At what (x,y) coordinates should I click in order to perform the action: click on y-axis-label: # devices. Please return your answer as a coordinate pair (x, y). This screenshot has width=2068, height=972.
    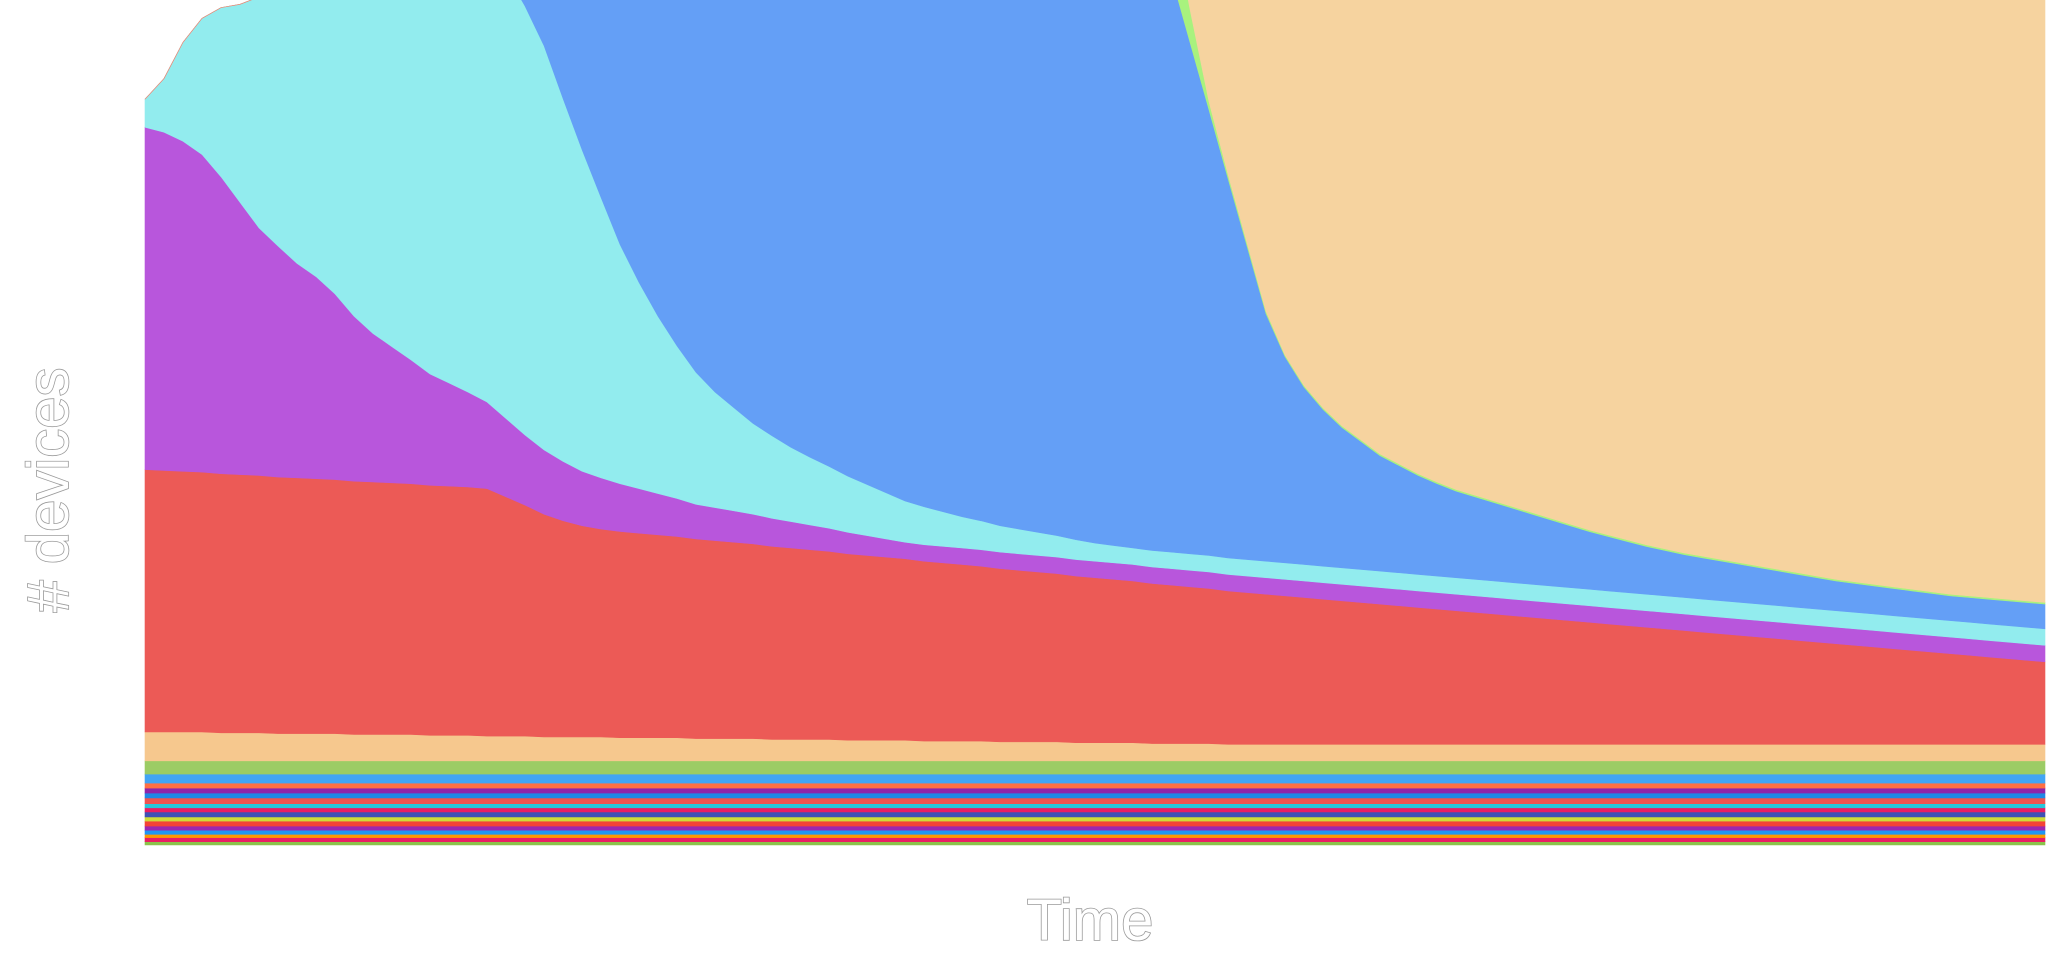
    Looking at the image, I should click on (48, 489).